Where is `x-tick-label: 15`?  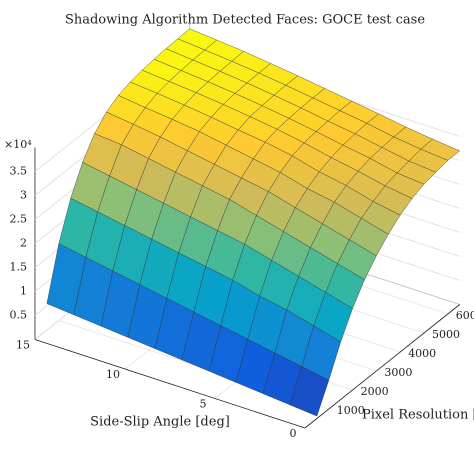 x-tick-label: 15 is located at coordinates (23, 345).